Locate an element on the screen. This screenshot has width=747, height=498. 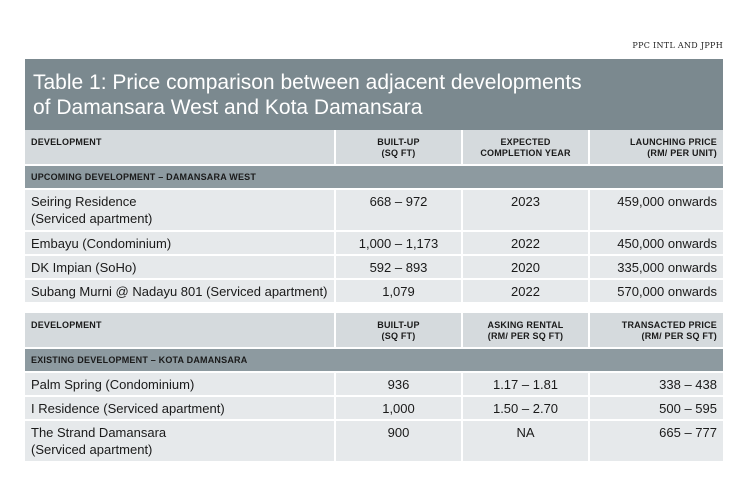
row-rental: NA is located at coordinates (524, 441).